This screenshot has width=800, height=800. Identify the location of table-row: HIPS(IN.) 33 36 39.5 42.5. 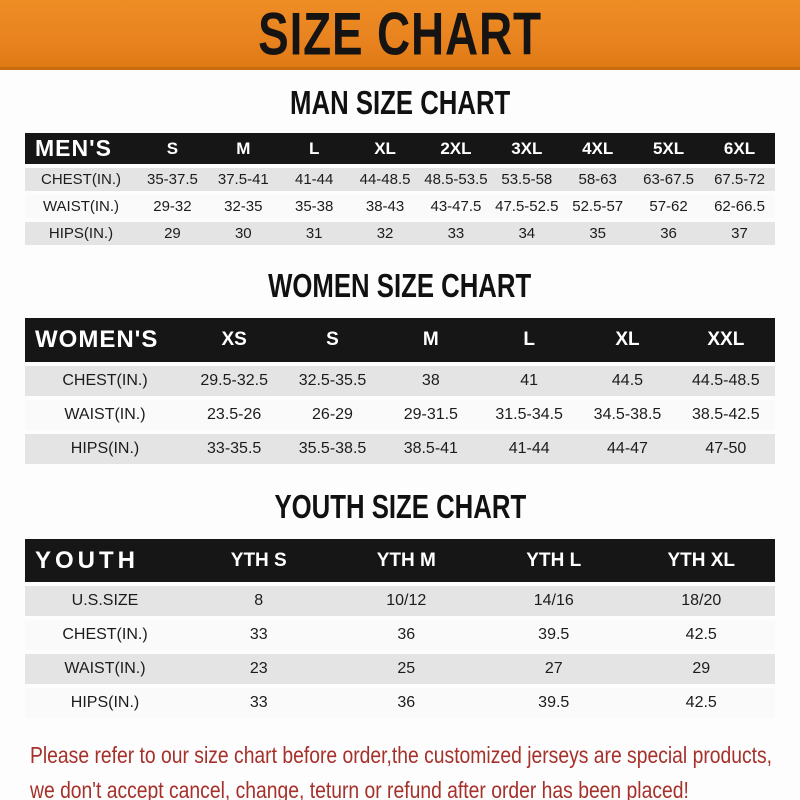
(400, 703).